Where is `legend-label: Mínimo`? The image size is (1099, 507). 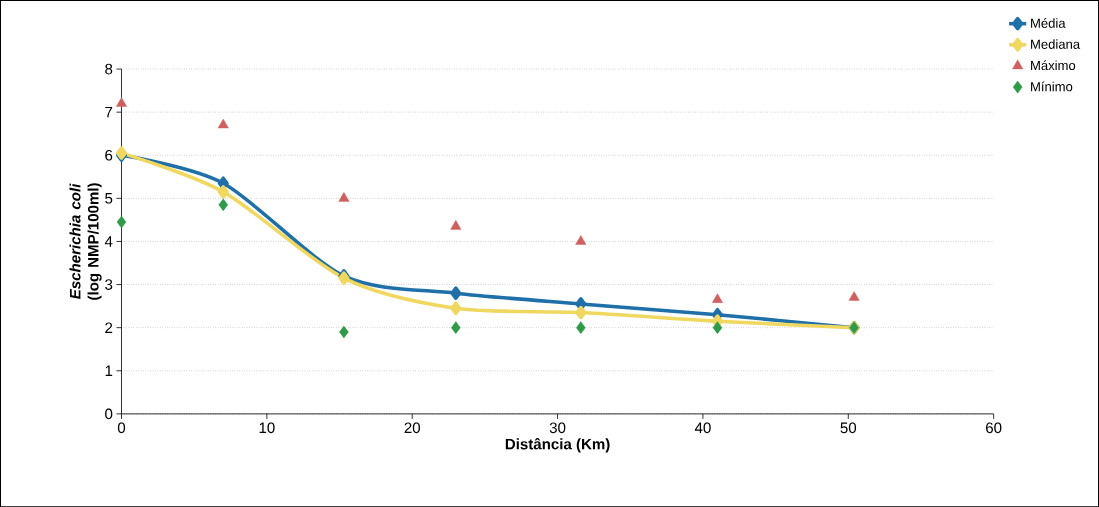
legend-label: Mínimo is located at coordinates (1052, 86).